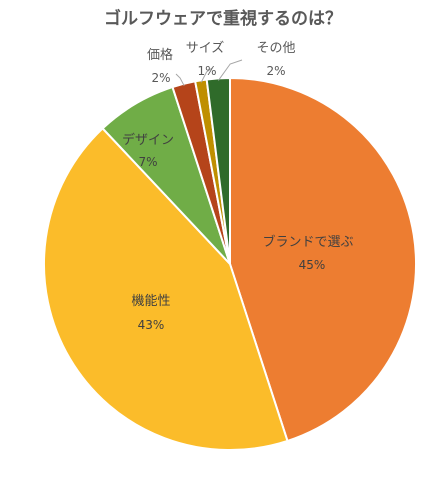  Describe the element at coordinates (230, 70) in the screenshot. I see `leader-line-other` at that location.